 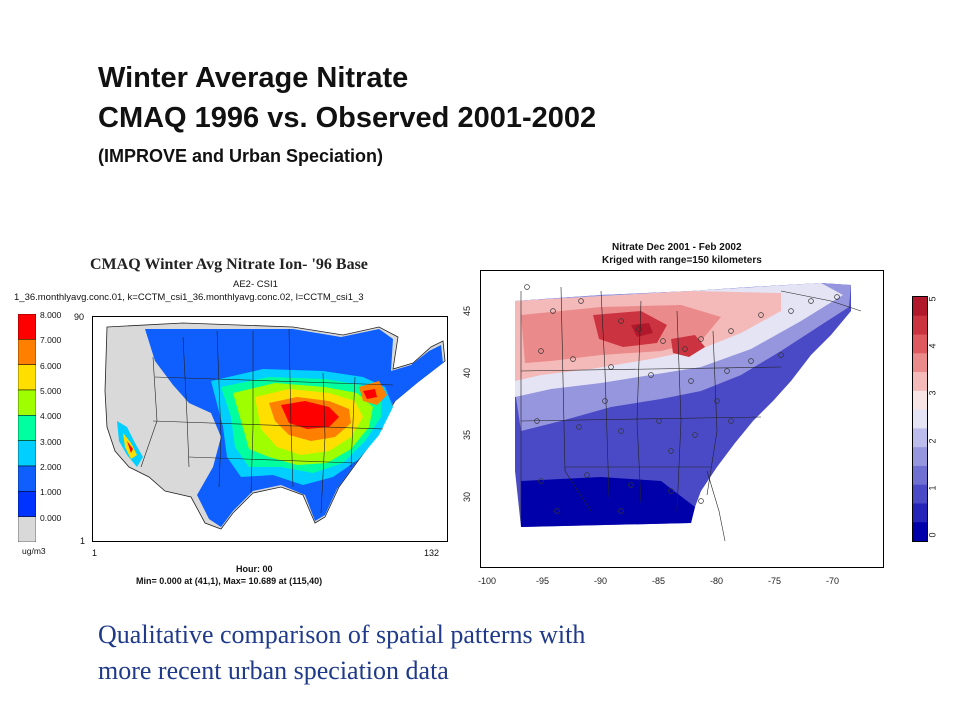 What do you see at coordinates (241, 156) in the screenshot?
I see `slide-subtitle: (IMPROVE and Urban Speciation)` at bounding box center [241, 156].